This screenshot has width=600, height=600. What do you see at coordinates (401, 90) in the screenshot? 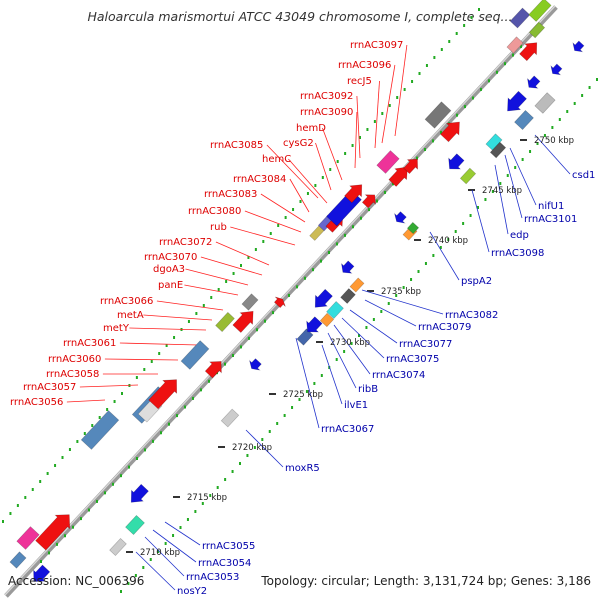
I see `connector-rrnac3097` at bounding box center [401, 90].